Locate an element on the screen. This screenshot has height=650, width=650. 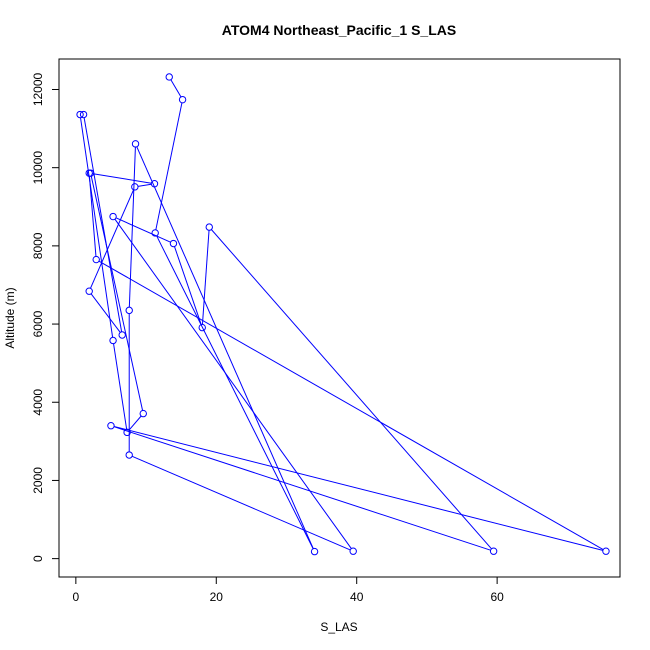
x-tick-label: 0 is located at coordinates (76, 597).